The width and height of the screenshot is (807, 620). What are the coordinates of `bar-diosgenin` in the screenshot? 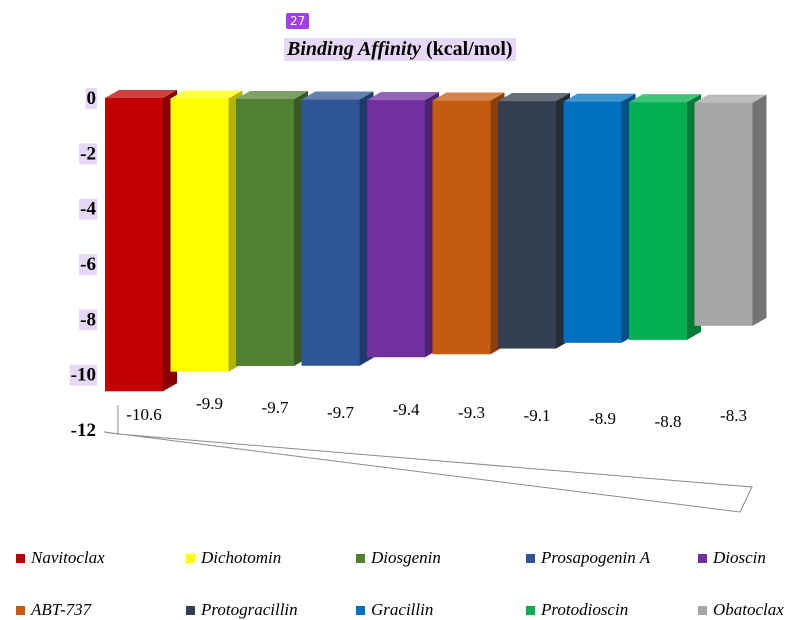 It's located at (272, 228).